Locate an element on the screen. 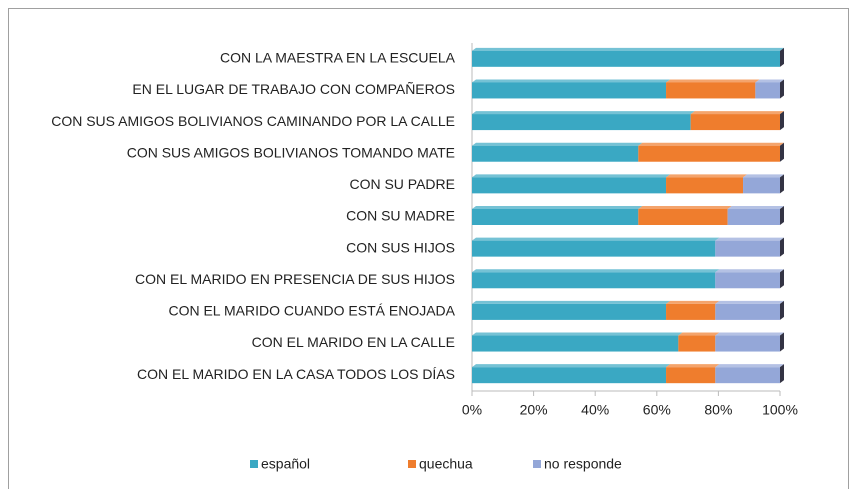  x-tick-label: 100% is located at coordinates (780, 410).